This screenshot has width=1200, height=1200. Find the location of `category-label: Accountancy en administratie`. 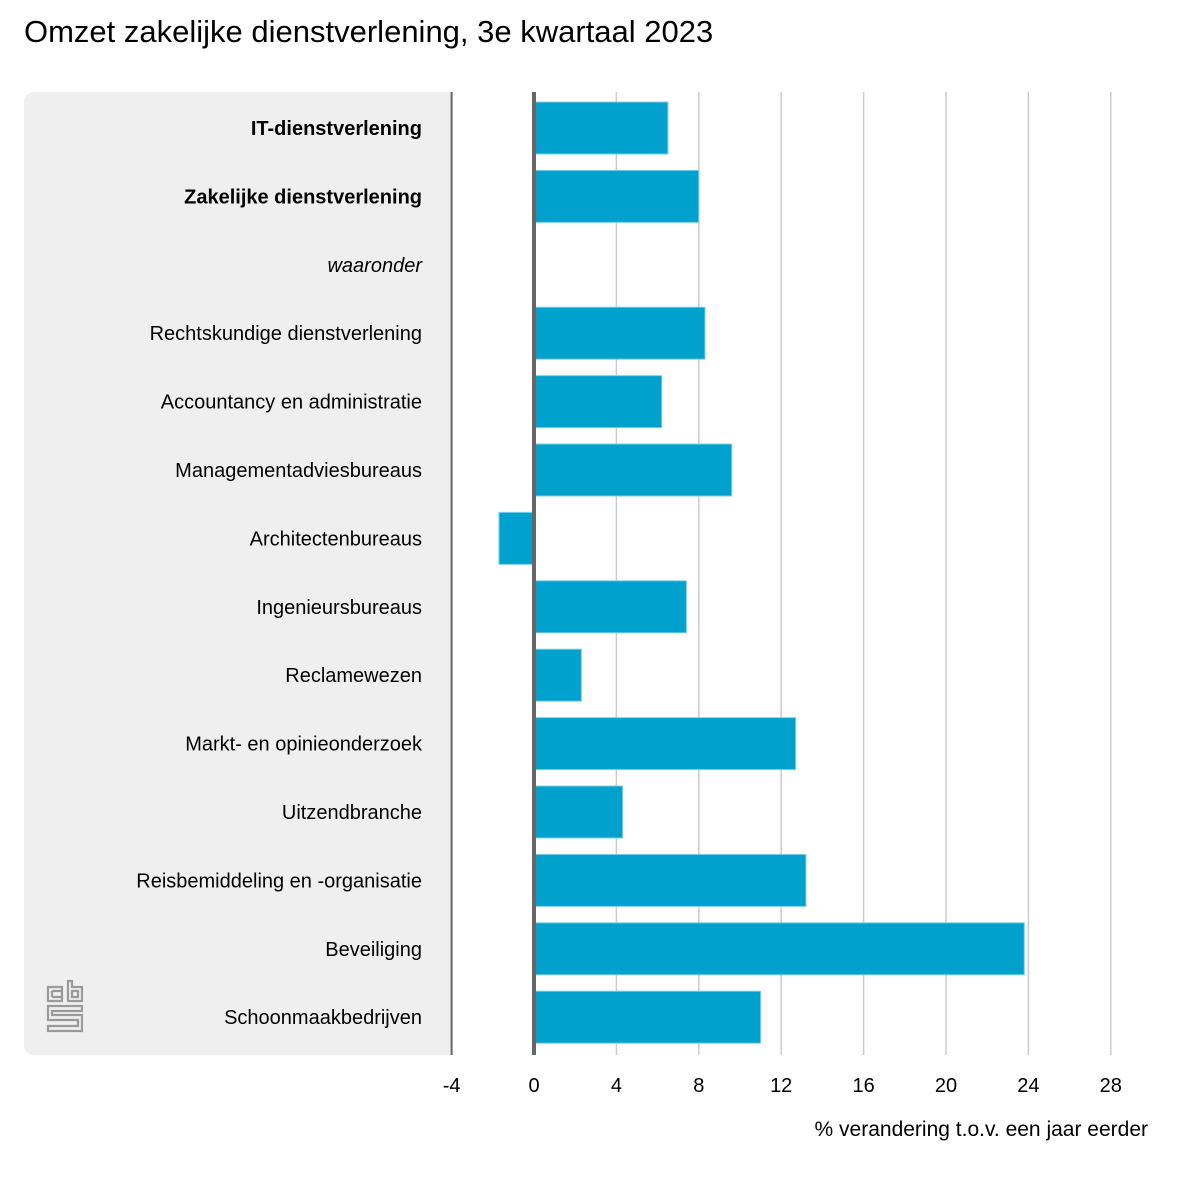

category-label: Accountancy en administratie is located at coordinates (291, 403).